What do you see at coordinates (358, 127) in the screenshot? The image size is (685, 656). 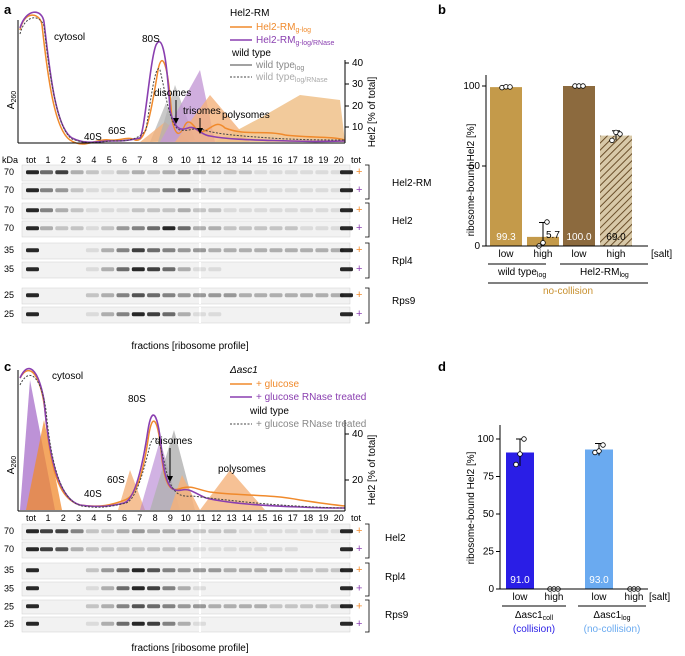 I see `a-tick-10: 10` at bounding box center [358, 127].